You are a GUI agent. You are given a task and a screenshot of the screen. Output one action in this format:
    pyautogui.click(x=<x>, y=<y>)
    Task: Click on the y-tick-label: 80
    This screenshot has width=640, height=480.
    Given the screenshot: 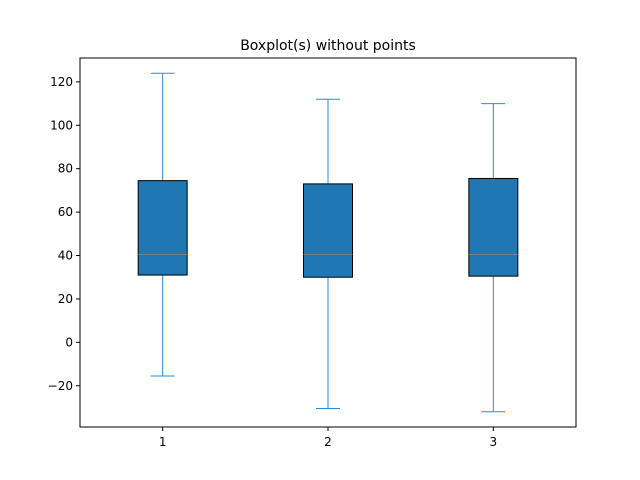 What is the action you would take?
    pyautogui.click(x=65, y=169)
    